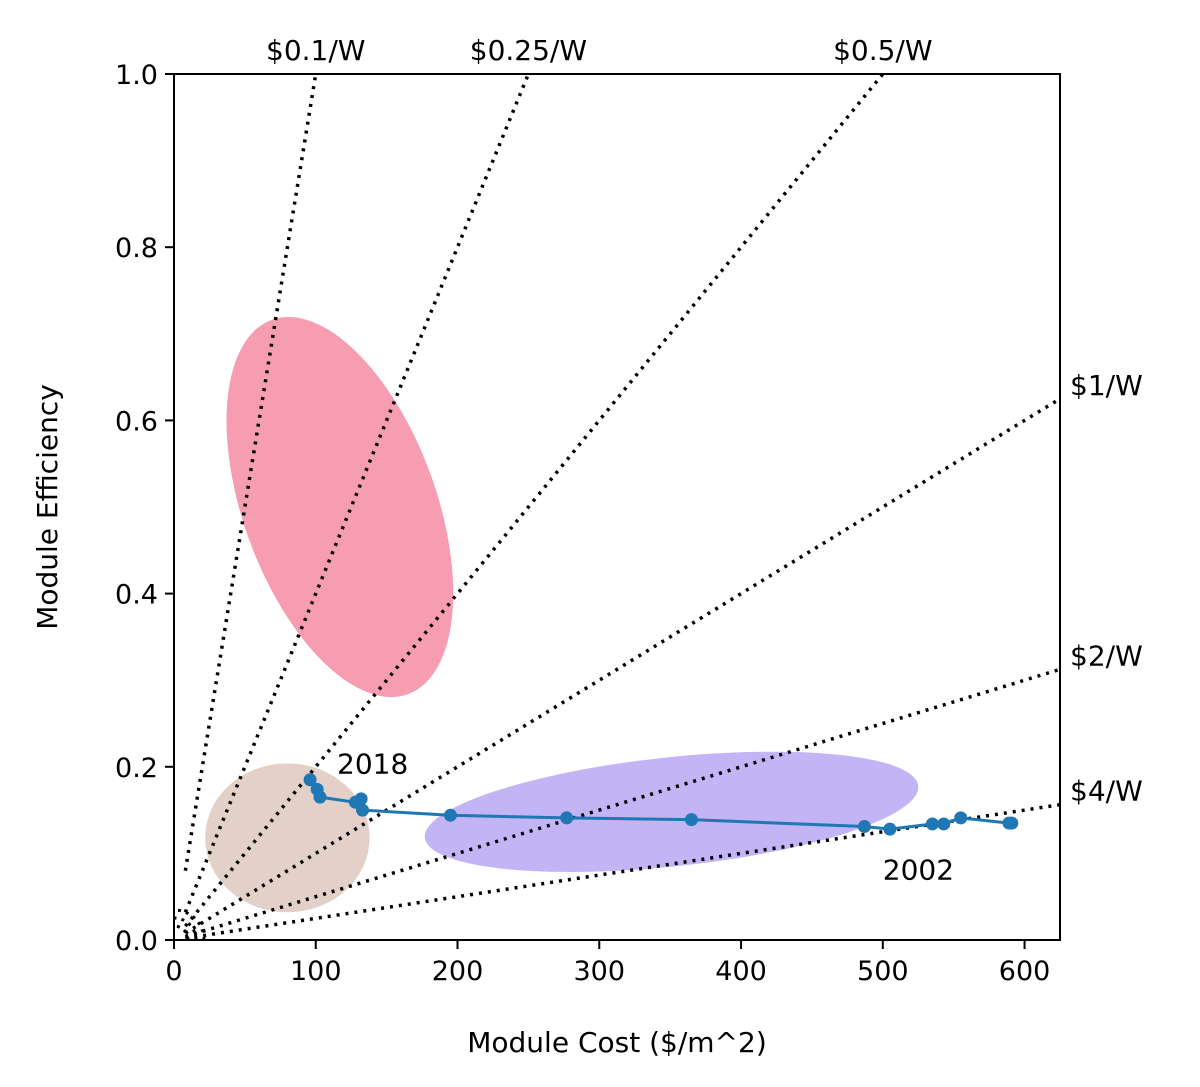 This screenshot has height=1087, width=1200. What do you see at coordinates (1106, 385) in the screenshot?
I see `iso-cost-label: $1/W` at bounding box center [1106, 385].